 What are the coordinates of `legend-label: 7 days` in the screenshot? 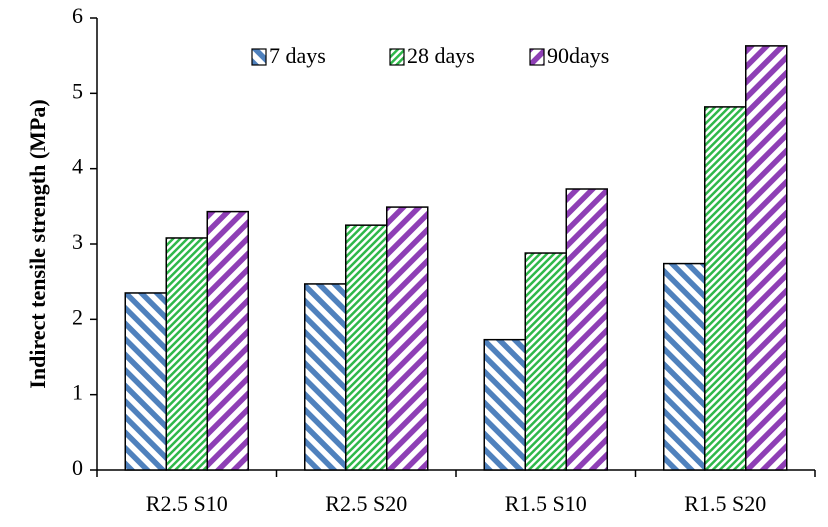 It's located at (297, 55).